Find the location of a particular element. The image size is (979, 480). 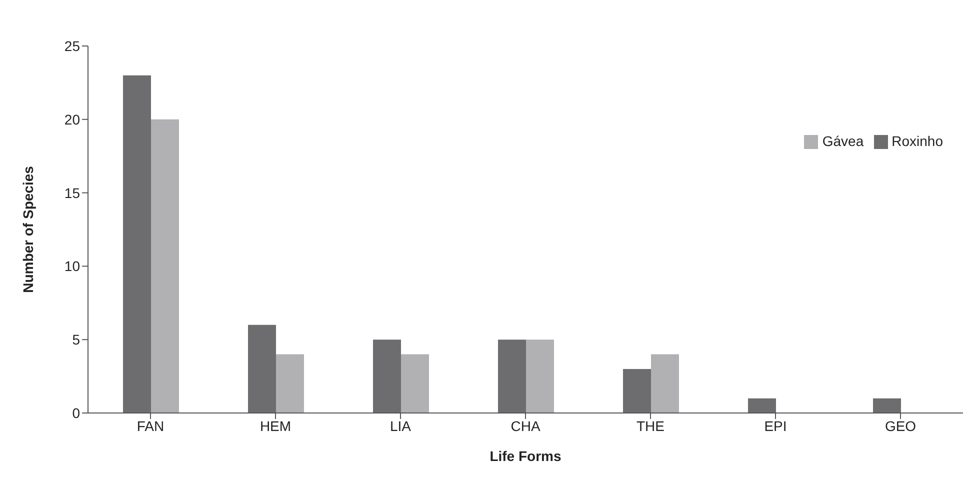

legend-label: Gávea is located at coordinates (843, 141).